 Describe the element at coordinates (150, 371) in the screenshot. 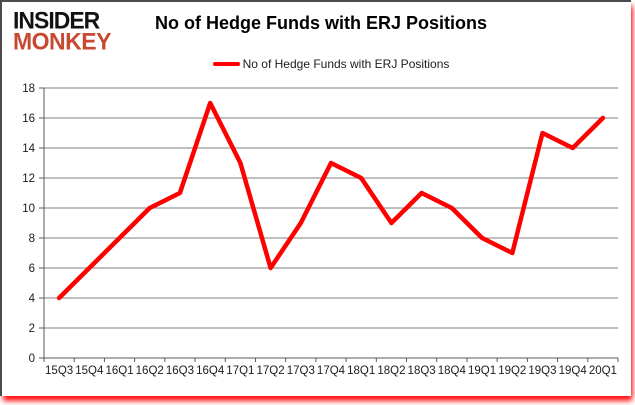

I see `x-axis-label: 16Q2` at that location.